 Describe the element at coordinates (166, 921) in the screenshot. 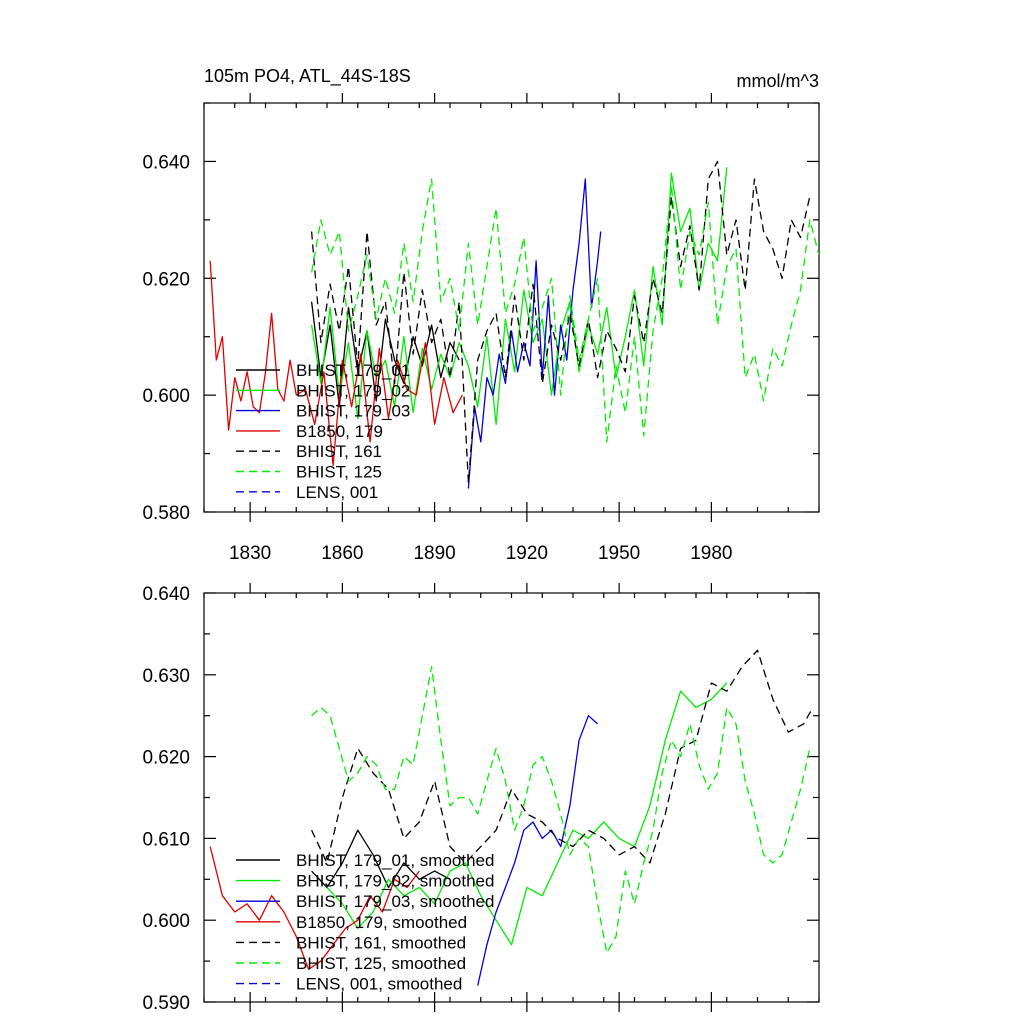

I see `bottom-ytick-label: 0.600` at that location.